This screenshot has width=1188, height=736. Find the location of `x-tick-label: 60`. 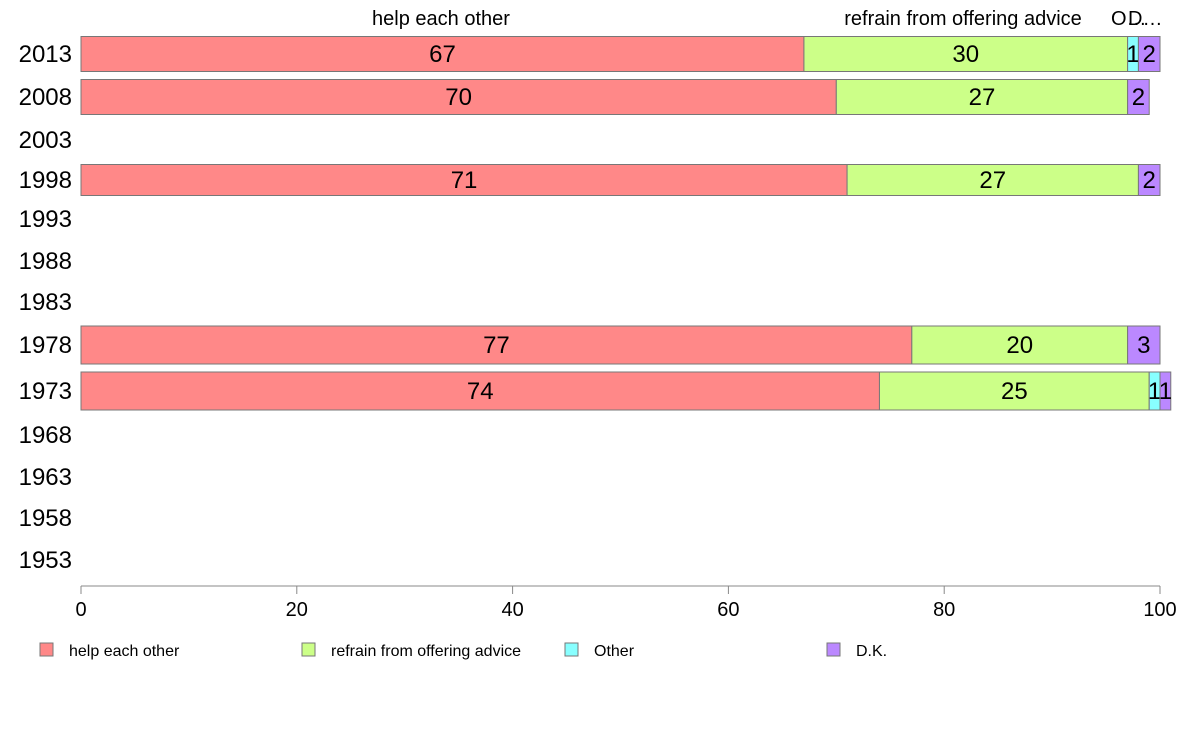

x-tick-label: 60 is located at coordinates (728, 610).